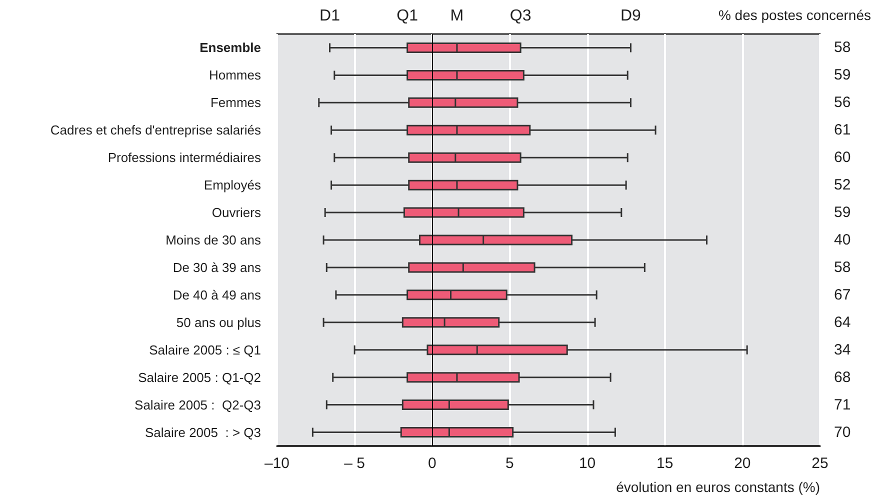 The width and height of the screenshot is (877, 504). What do you see at coordinates (794, 15) in the screenshot?
I see `y2-axis-title: % des postes concernés` at bounding box center [794, 15].